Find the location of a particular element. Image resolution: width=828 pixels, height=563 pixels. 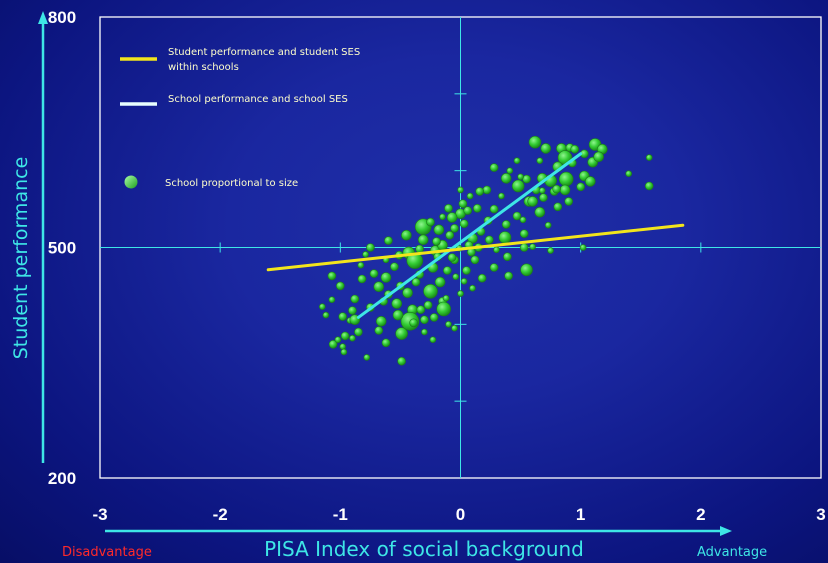

x-tick-label: 2 is located at coordinates (700, 514).